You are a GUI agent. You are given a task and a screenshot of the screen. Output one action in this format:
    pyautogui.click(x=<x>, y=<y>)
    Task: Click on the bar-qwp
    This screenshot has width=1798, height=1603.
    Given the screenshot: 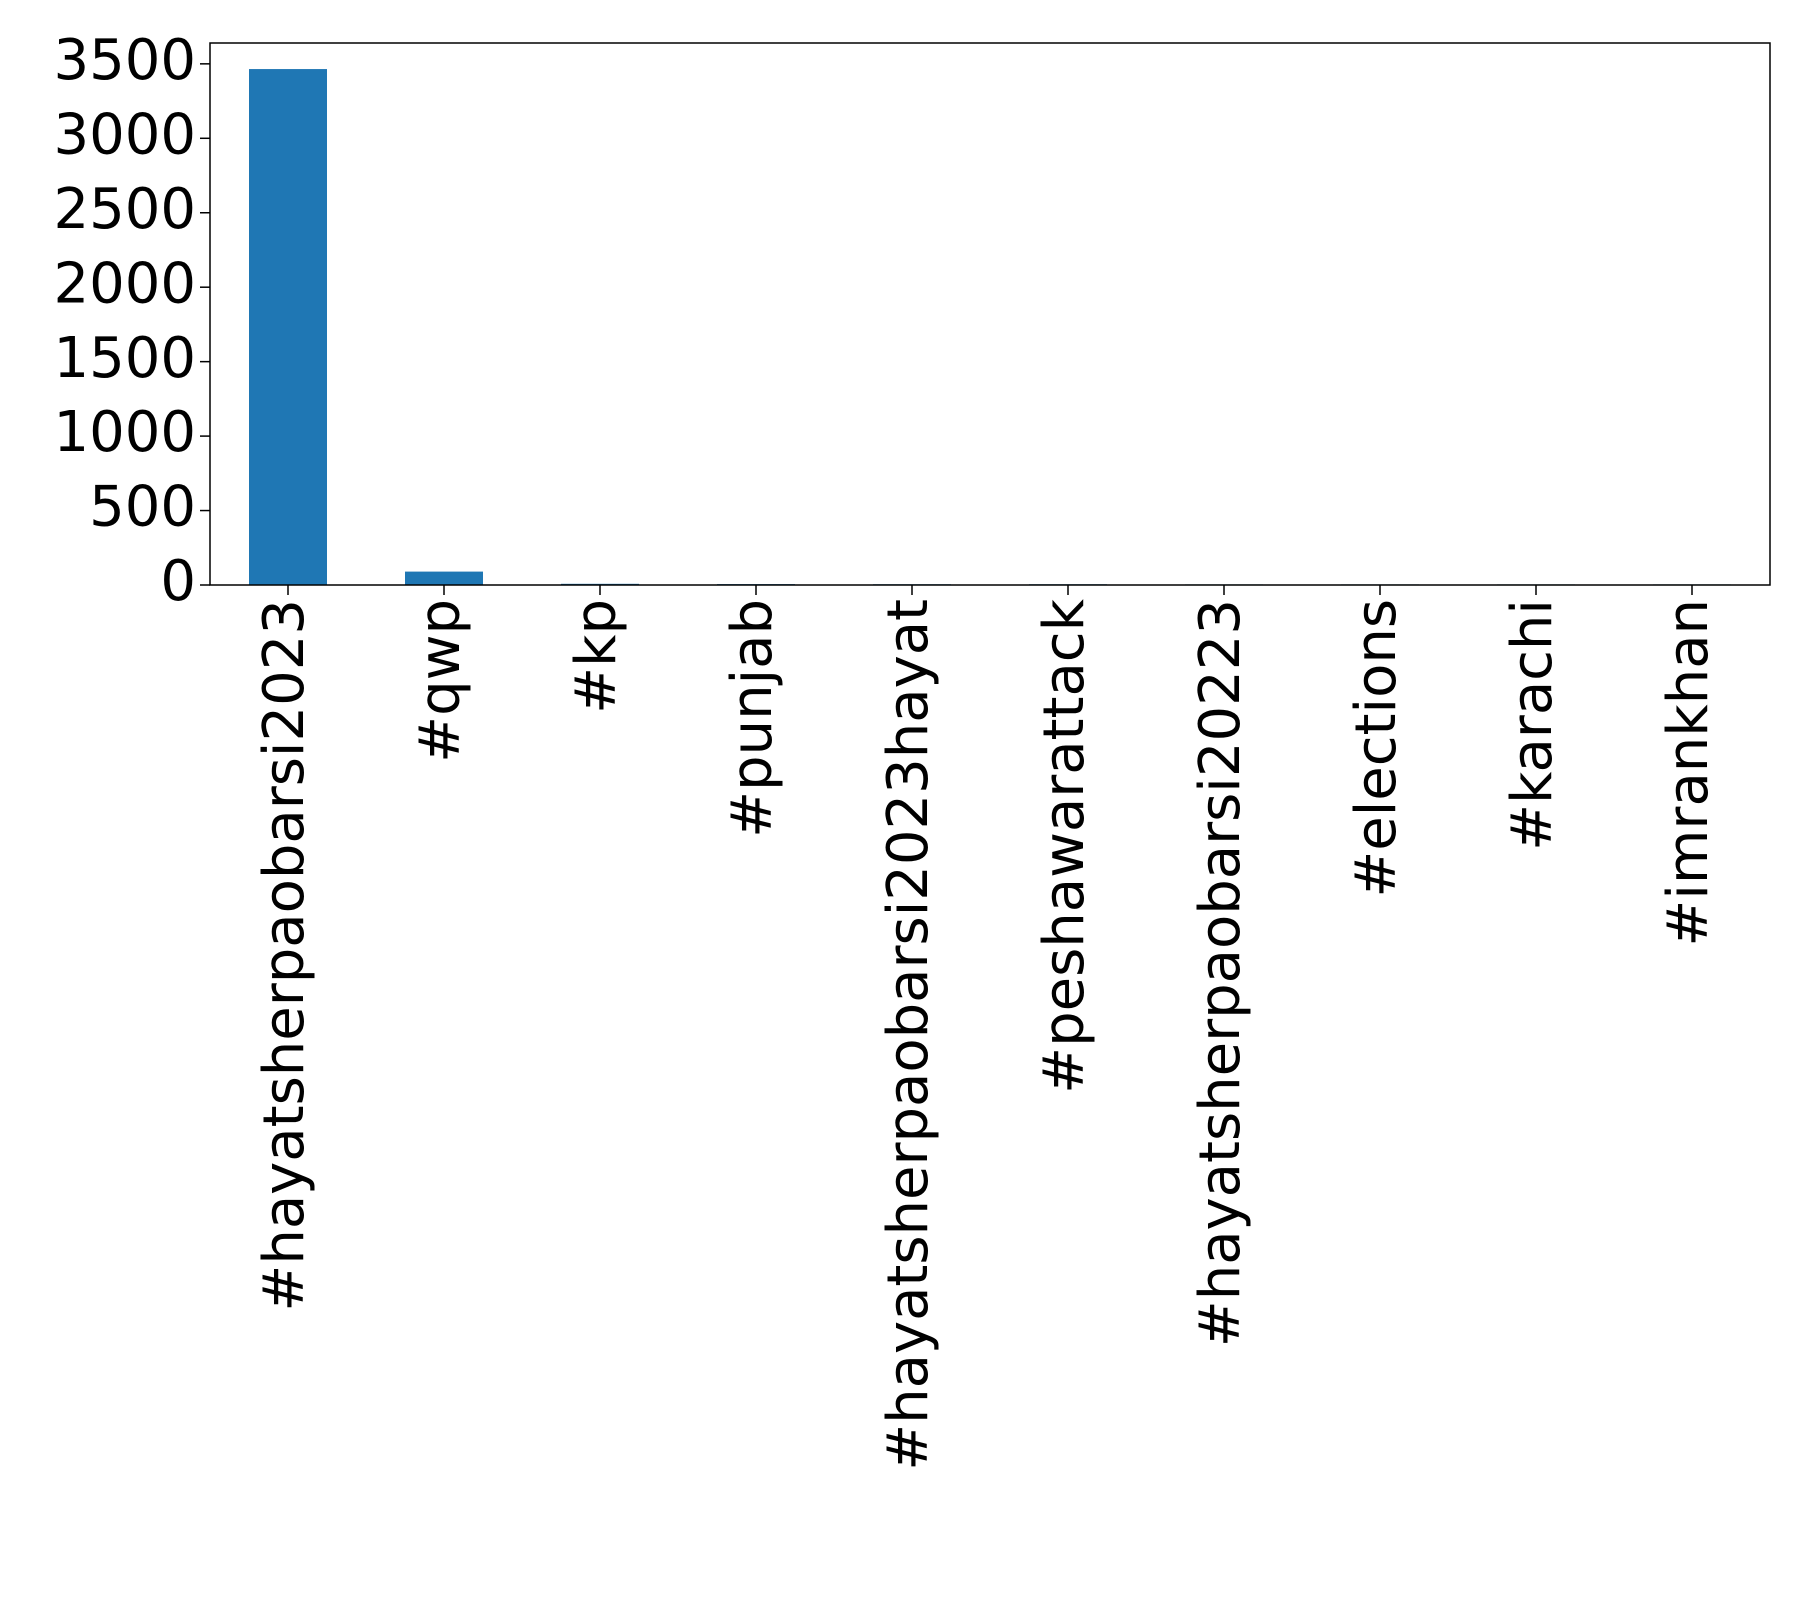 What is the action you would take?
    pyautogui.click(x=444, y=578)
    